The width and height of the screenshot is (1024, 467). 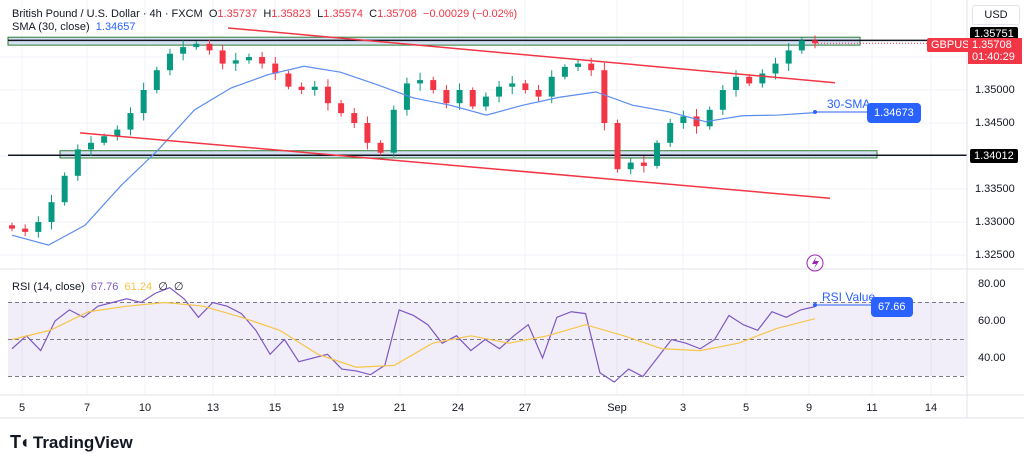 I want to click on support-price-tag: 1.34012, so click(x=994, y=156).